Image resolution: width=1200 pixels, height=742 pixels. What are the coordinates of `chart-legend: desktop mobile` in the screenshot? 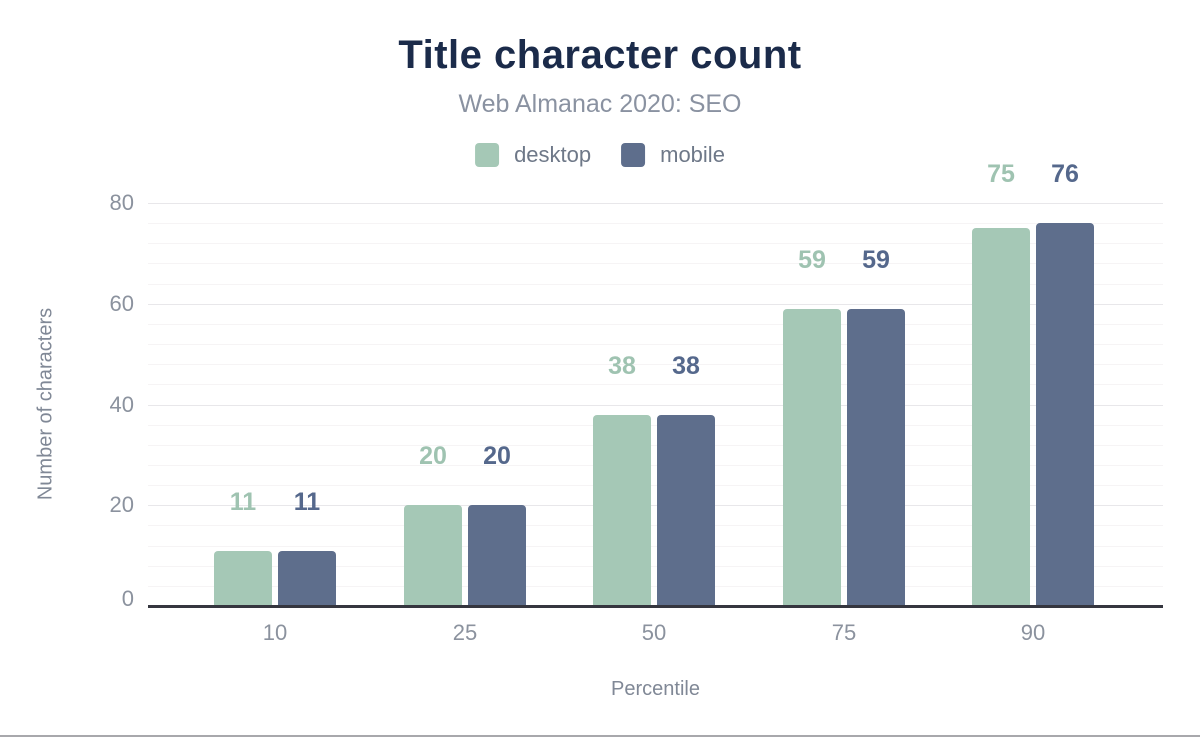 It's located at (600, 155).